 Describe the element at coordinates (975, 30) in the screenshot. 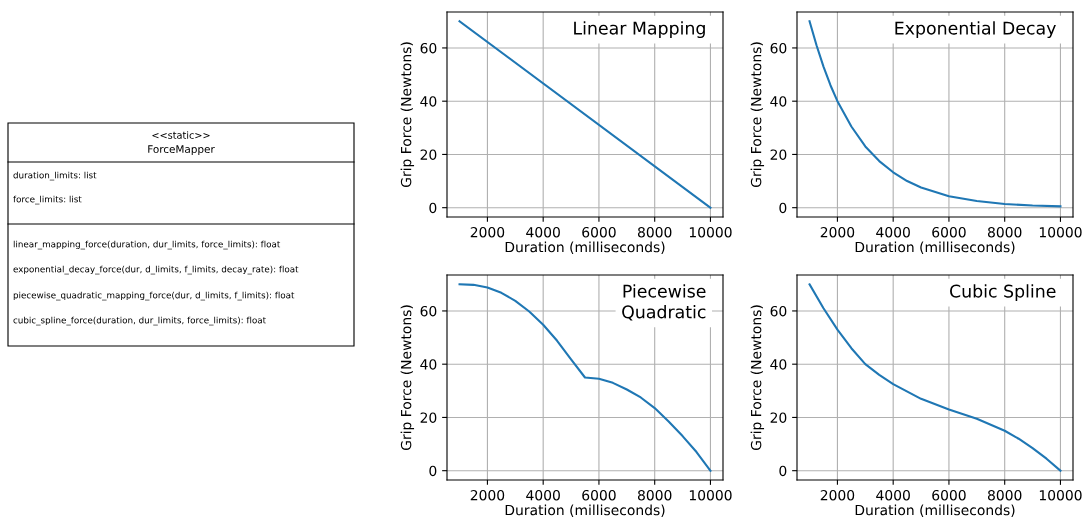

I see `text: Exponential Decay` at that location.